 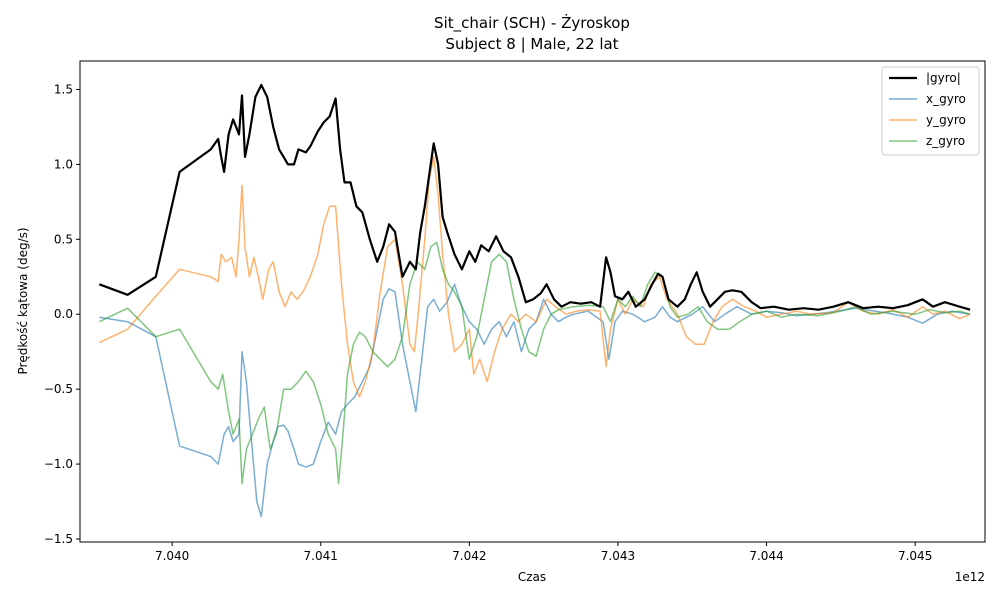 I want to click on x-tick-label: 7.044, so click(x=766, y=556).